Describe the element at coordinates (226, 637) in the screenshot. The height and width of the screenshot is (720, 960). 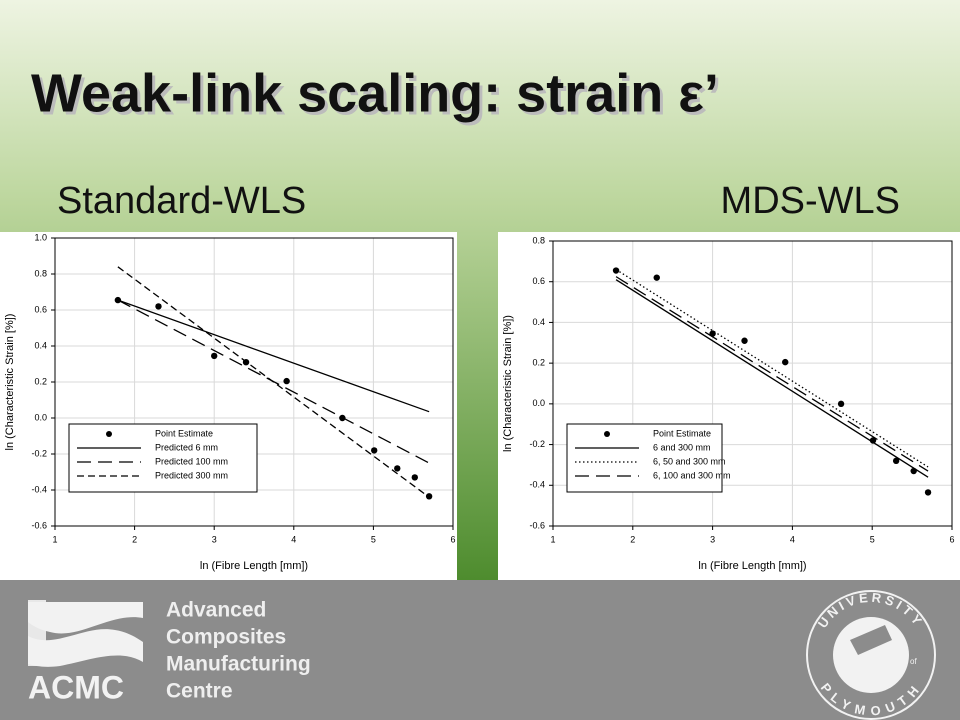
I see `centre-name: Composites` at that location.